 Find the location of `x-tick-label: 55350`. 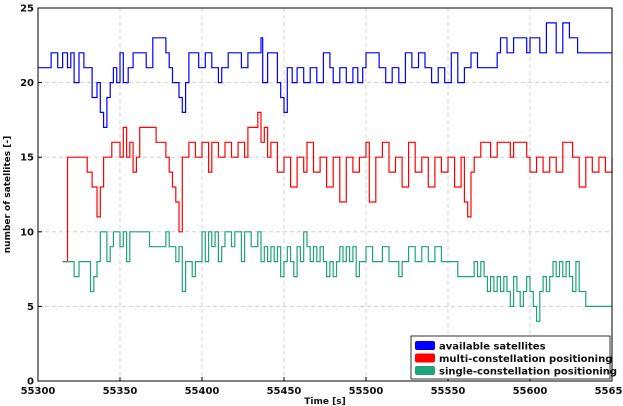

x-tick-label: 55350 is located at coordinates (120, 391).